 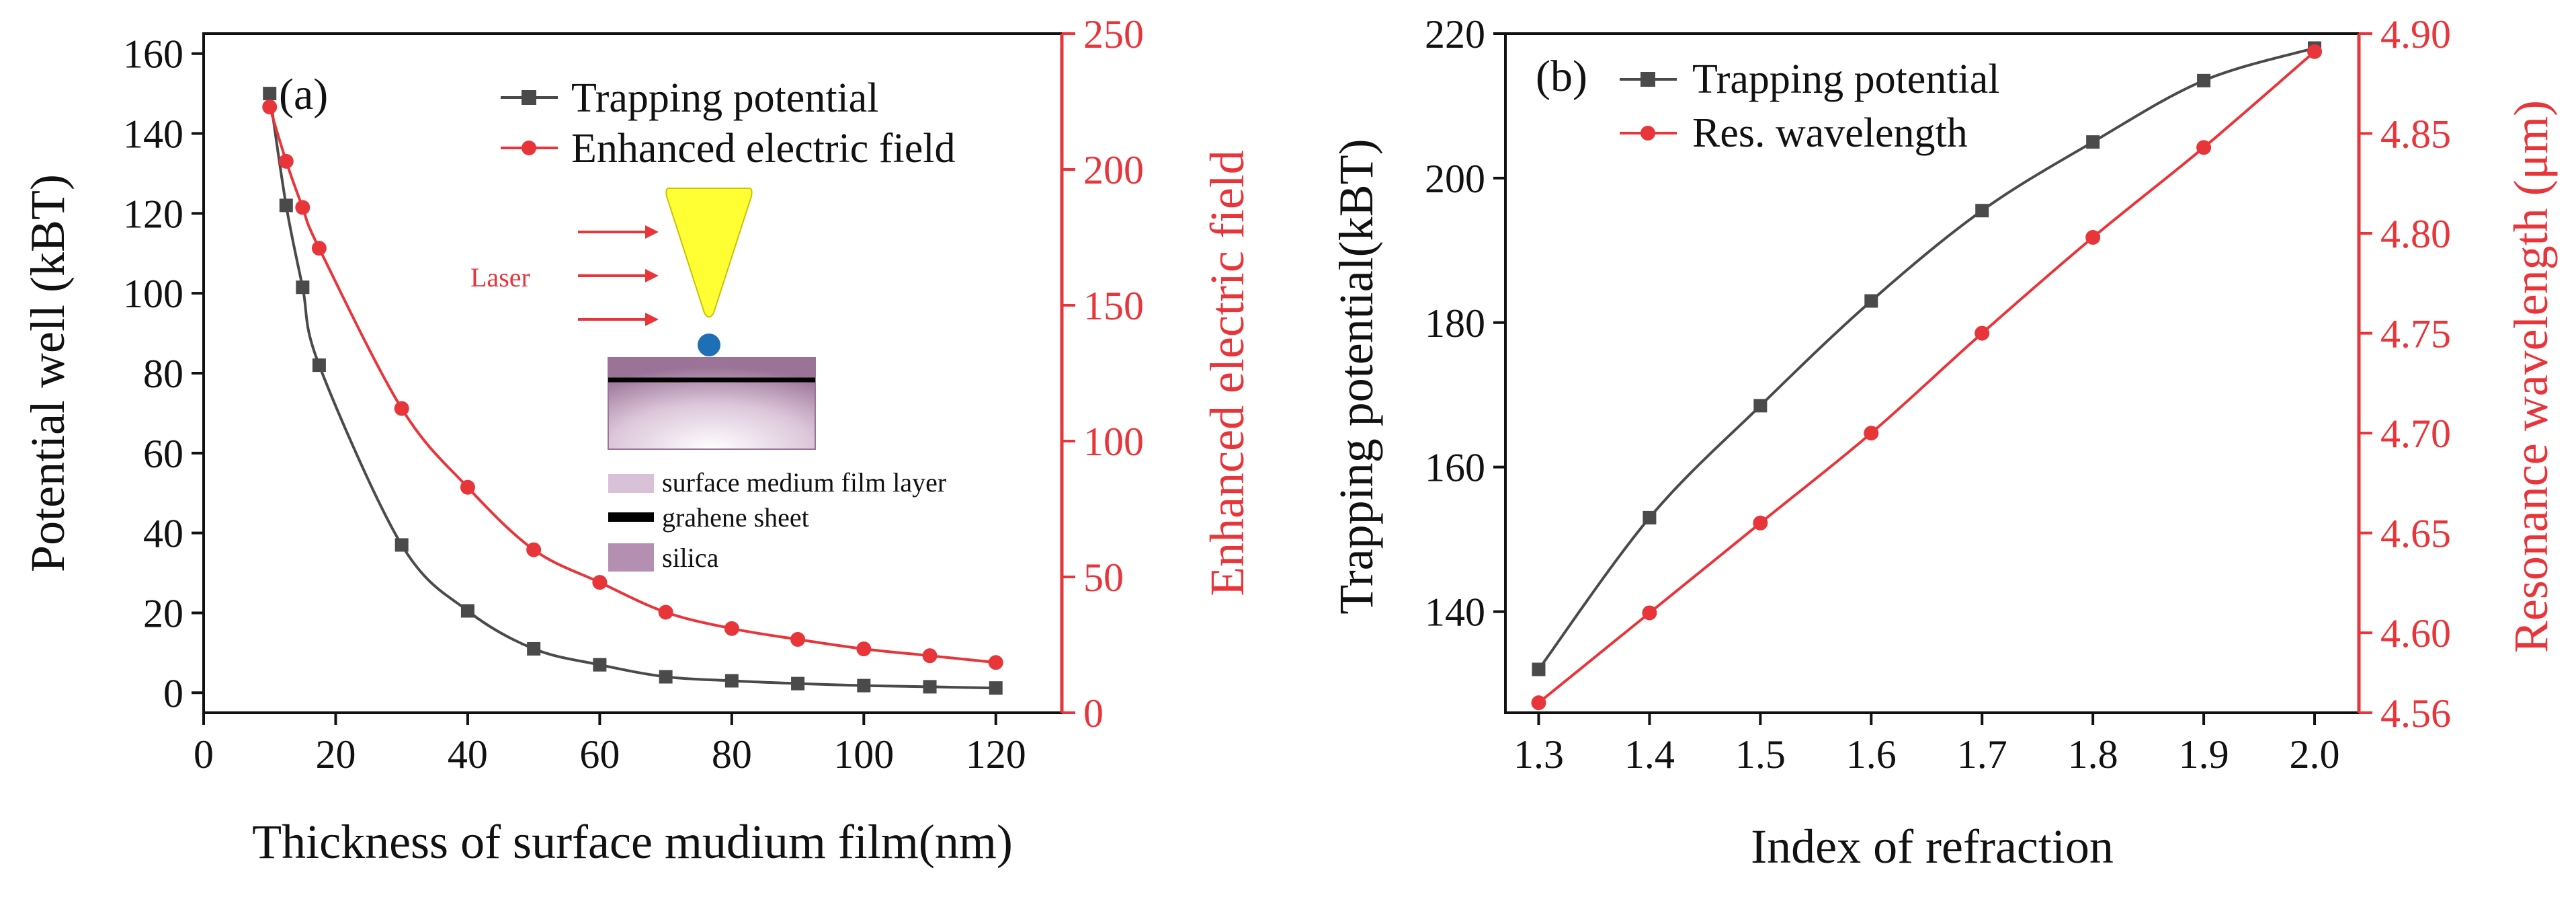 What do you see at coordinates (153, 134) in the screenshot?
I see `y-left-tick-label: 140` at bounding box center [153, 134].